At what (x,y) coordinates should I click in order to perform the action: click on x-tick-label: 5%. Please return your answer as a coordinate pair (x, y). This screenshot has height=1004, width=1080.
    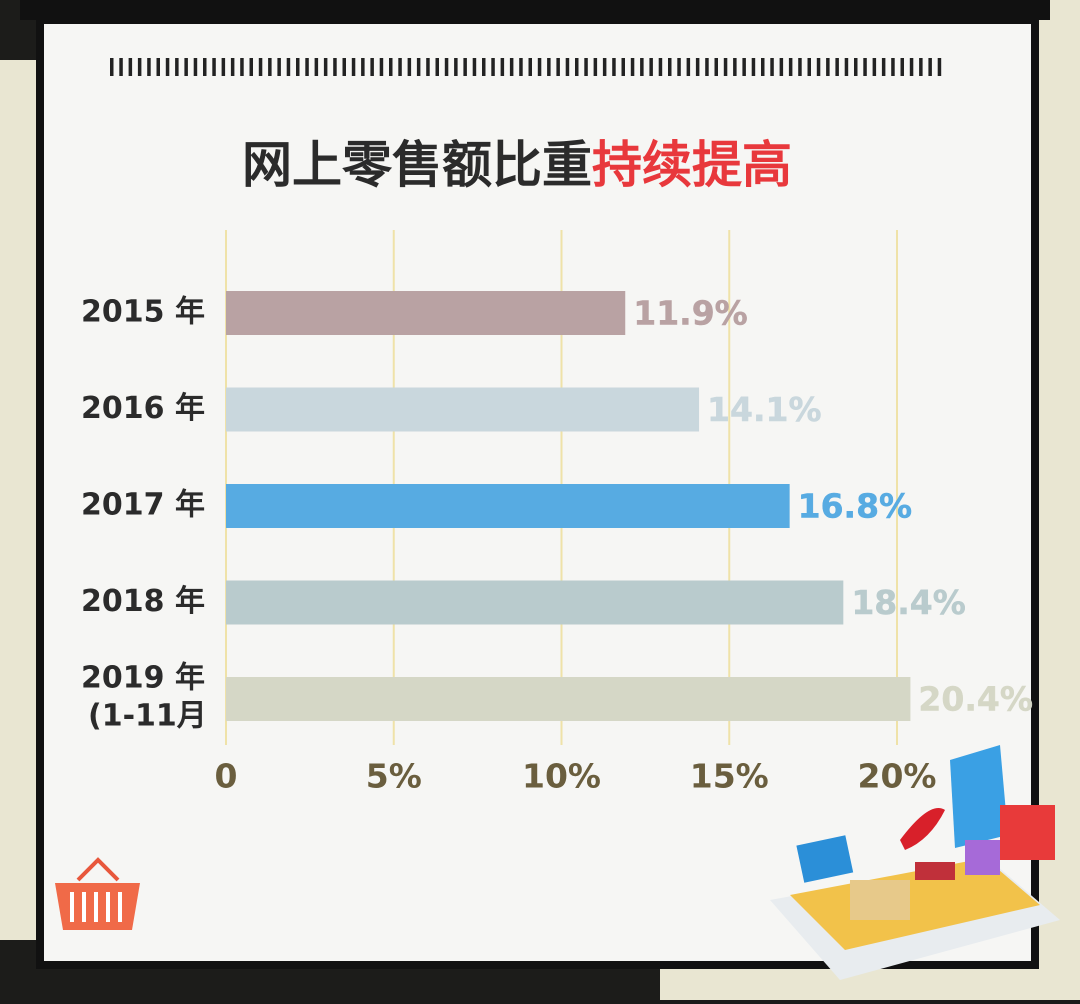
    Looking at the image, I should click on (394, 776).